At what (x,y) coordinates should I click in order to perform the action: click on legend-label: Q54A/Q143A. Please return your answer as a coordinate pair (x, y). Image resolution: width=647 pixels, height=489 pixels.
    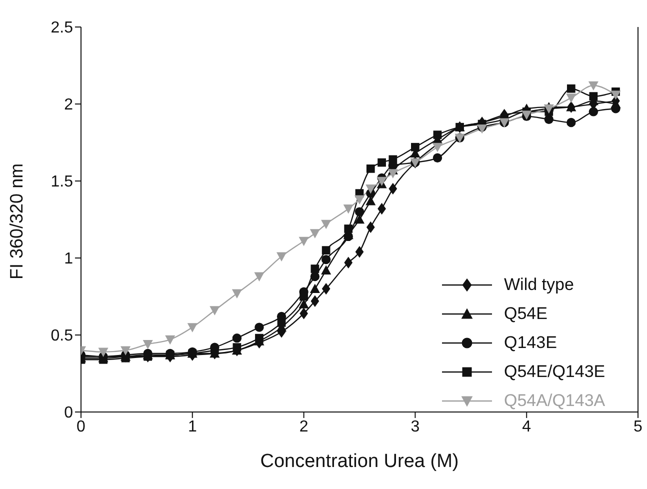
    Looking at the image, I should click on (555, 400).